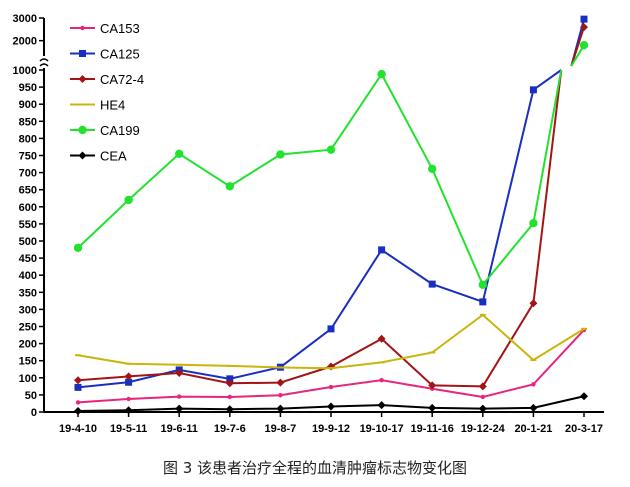 Image resolution: width=630 pixels, height=487 pixels. Describe the element at coordinates (483, 429) in the screenshot. I see `x-tick-label: 19-12-24` at that location.